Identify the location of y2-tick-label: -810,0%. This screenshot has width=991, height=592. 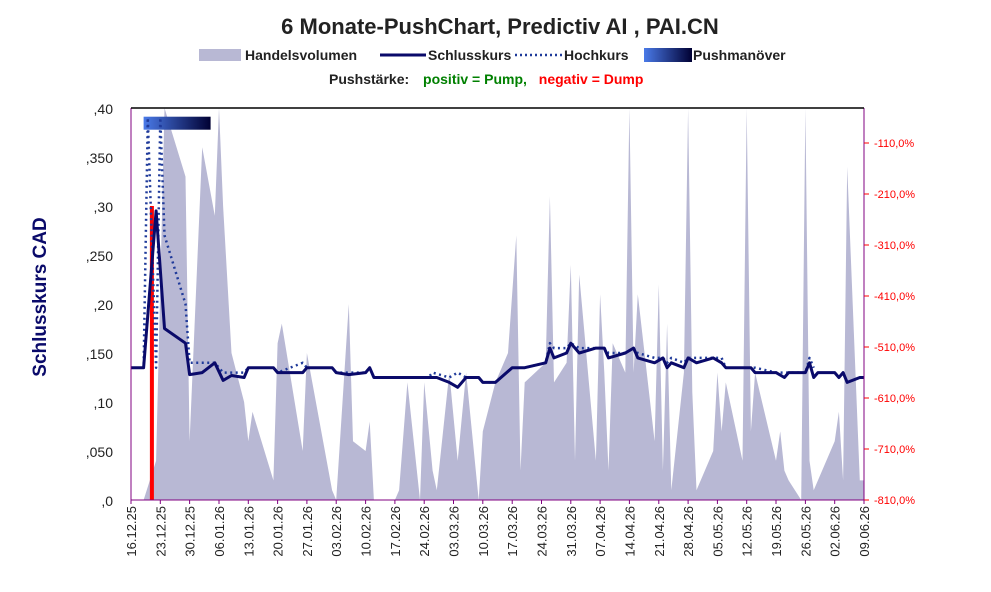
(894, 501).